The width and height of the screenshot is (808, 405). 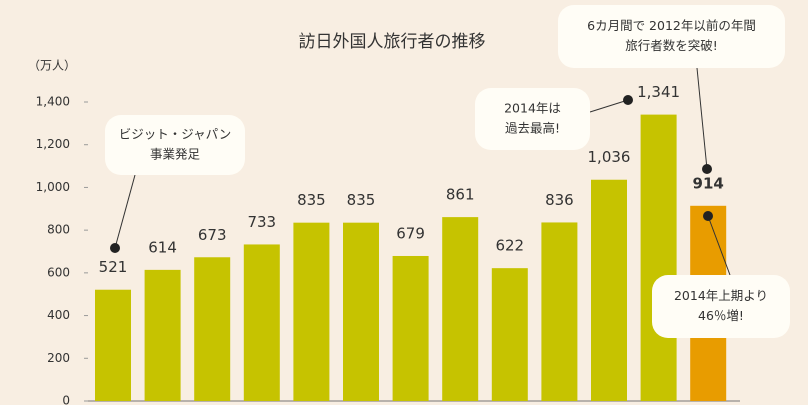 What do you see at coordinates (58, 315) in the screenshot?
I see `y-tick-label: 400` at bounding box center [58, 315].